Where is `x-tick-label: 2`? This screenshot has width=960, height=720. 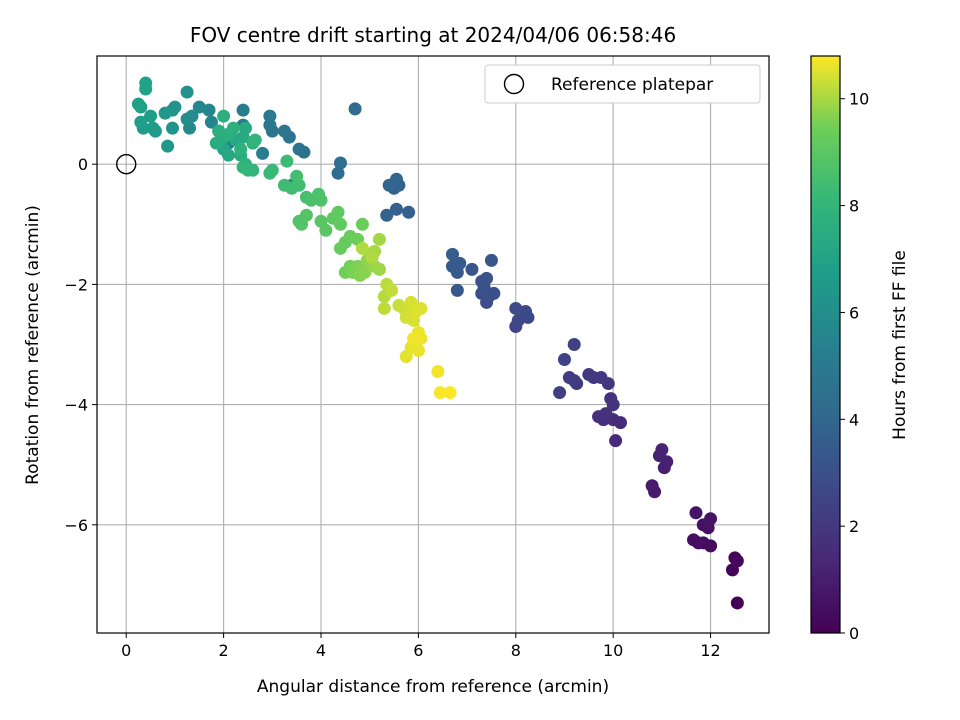 x-tick-label: 2 is located at coordinates (224, 650).